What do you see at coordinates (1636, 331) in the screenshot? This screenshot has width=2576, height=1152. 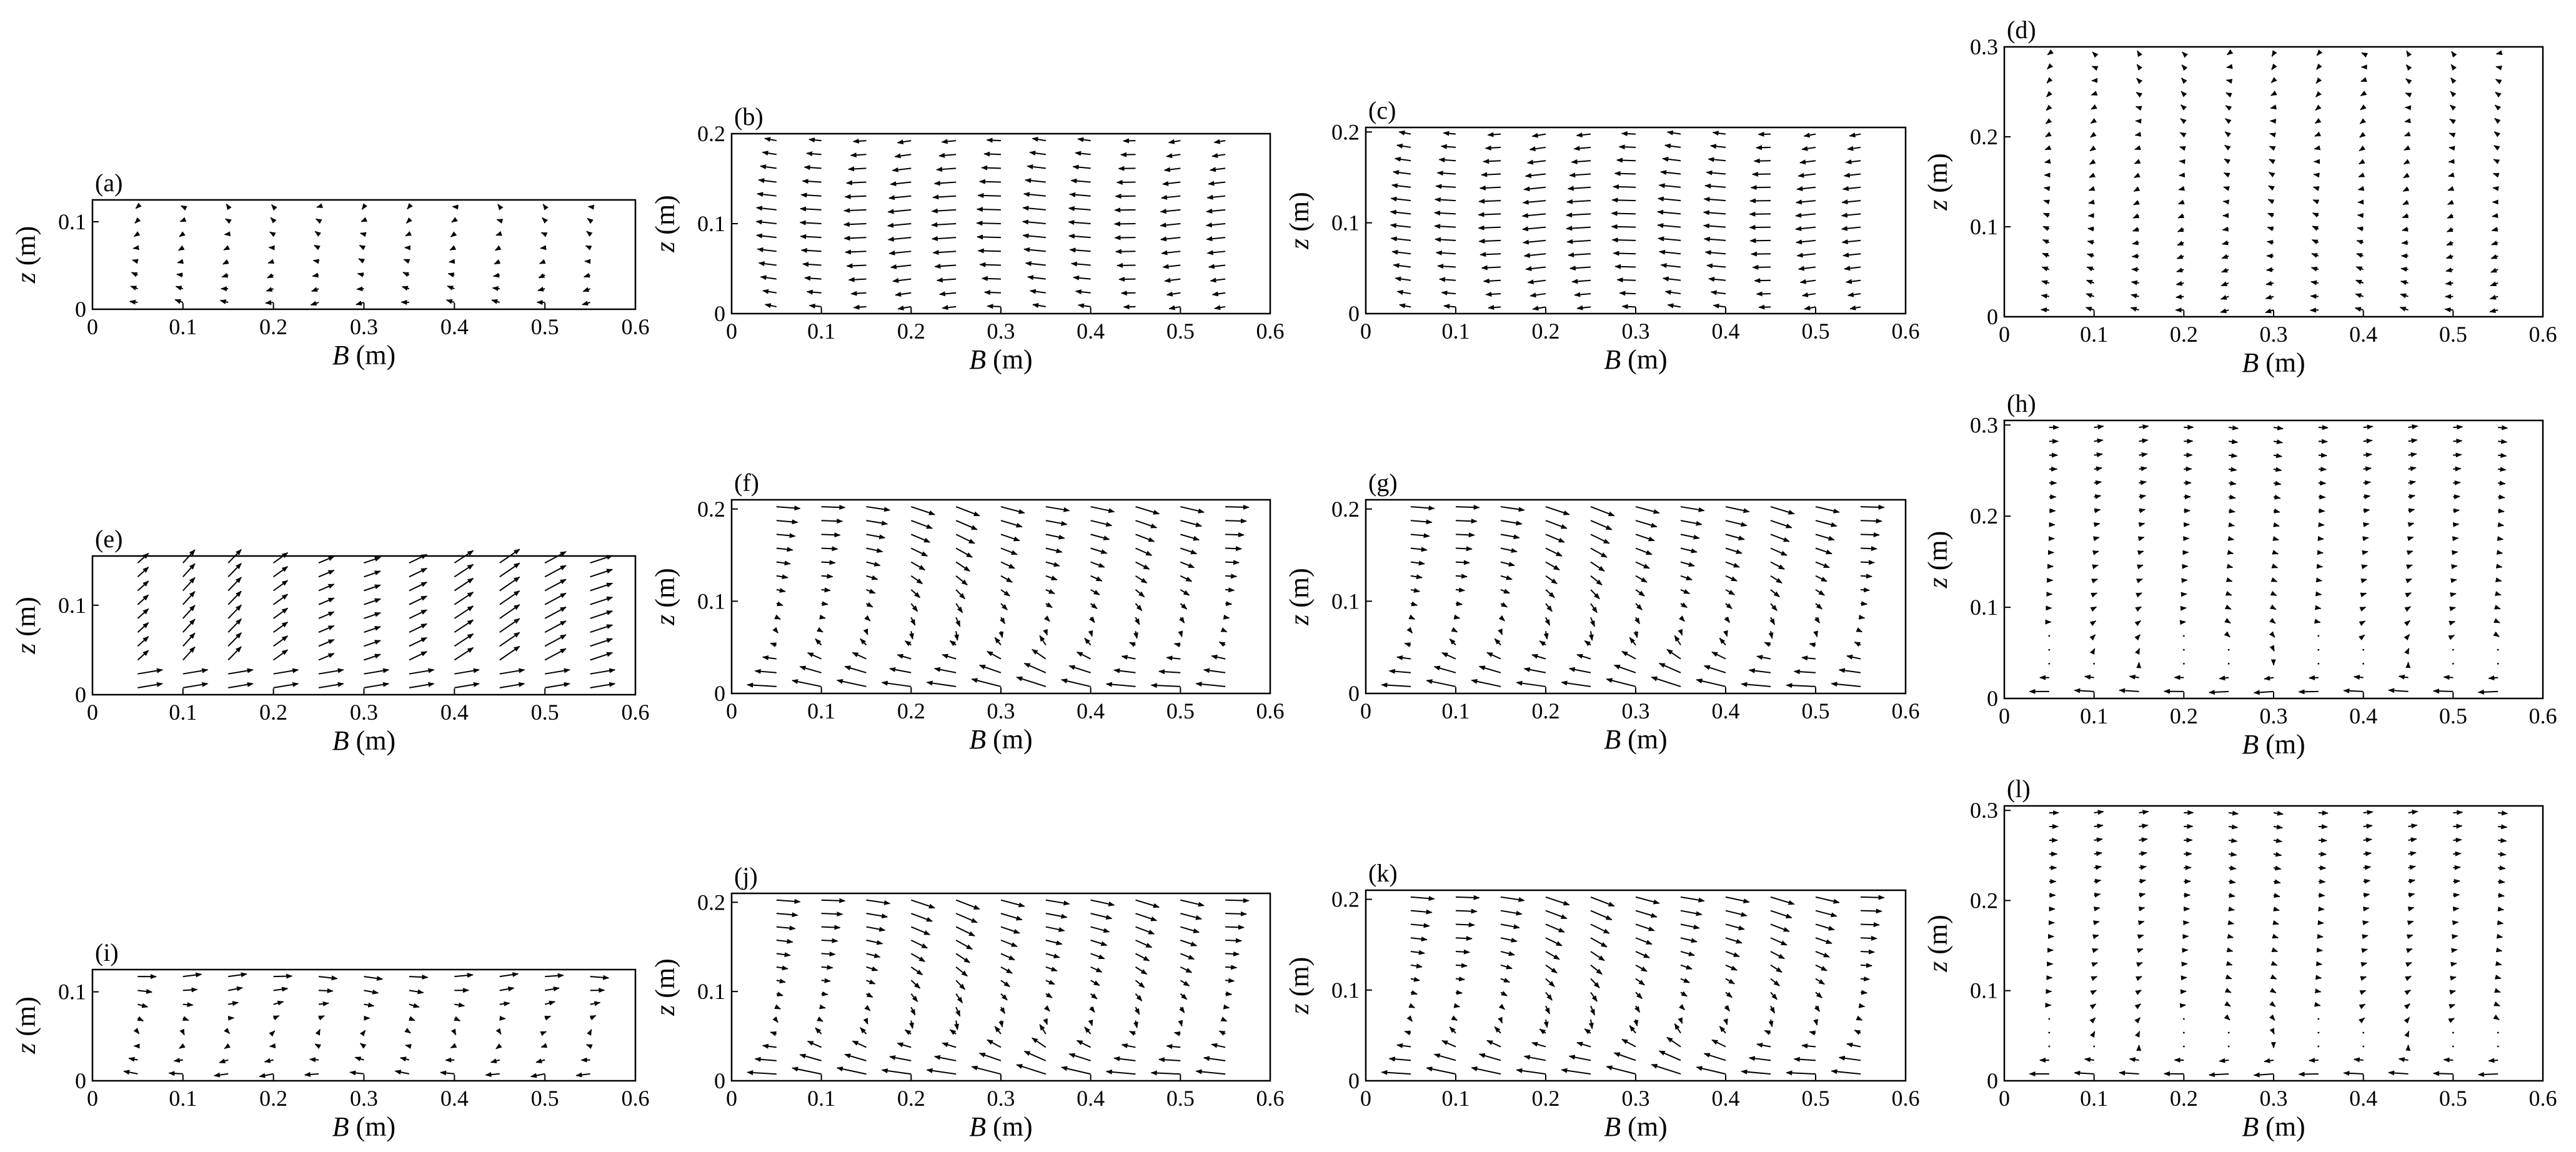 I see `x-tick-label: 0.3` at bounding box center [1636, 331].